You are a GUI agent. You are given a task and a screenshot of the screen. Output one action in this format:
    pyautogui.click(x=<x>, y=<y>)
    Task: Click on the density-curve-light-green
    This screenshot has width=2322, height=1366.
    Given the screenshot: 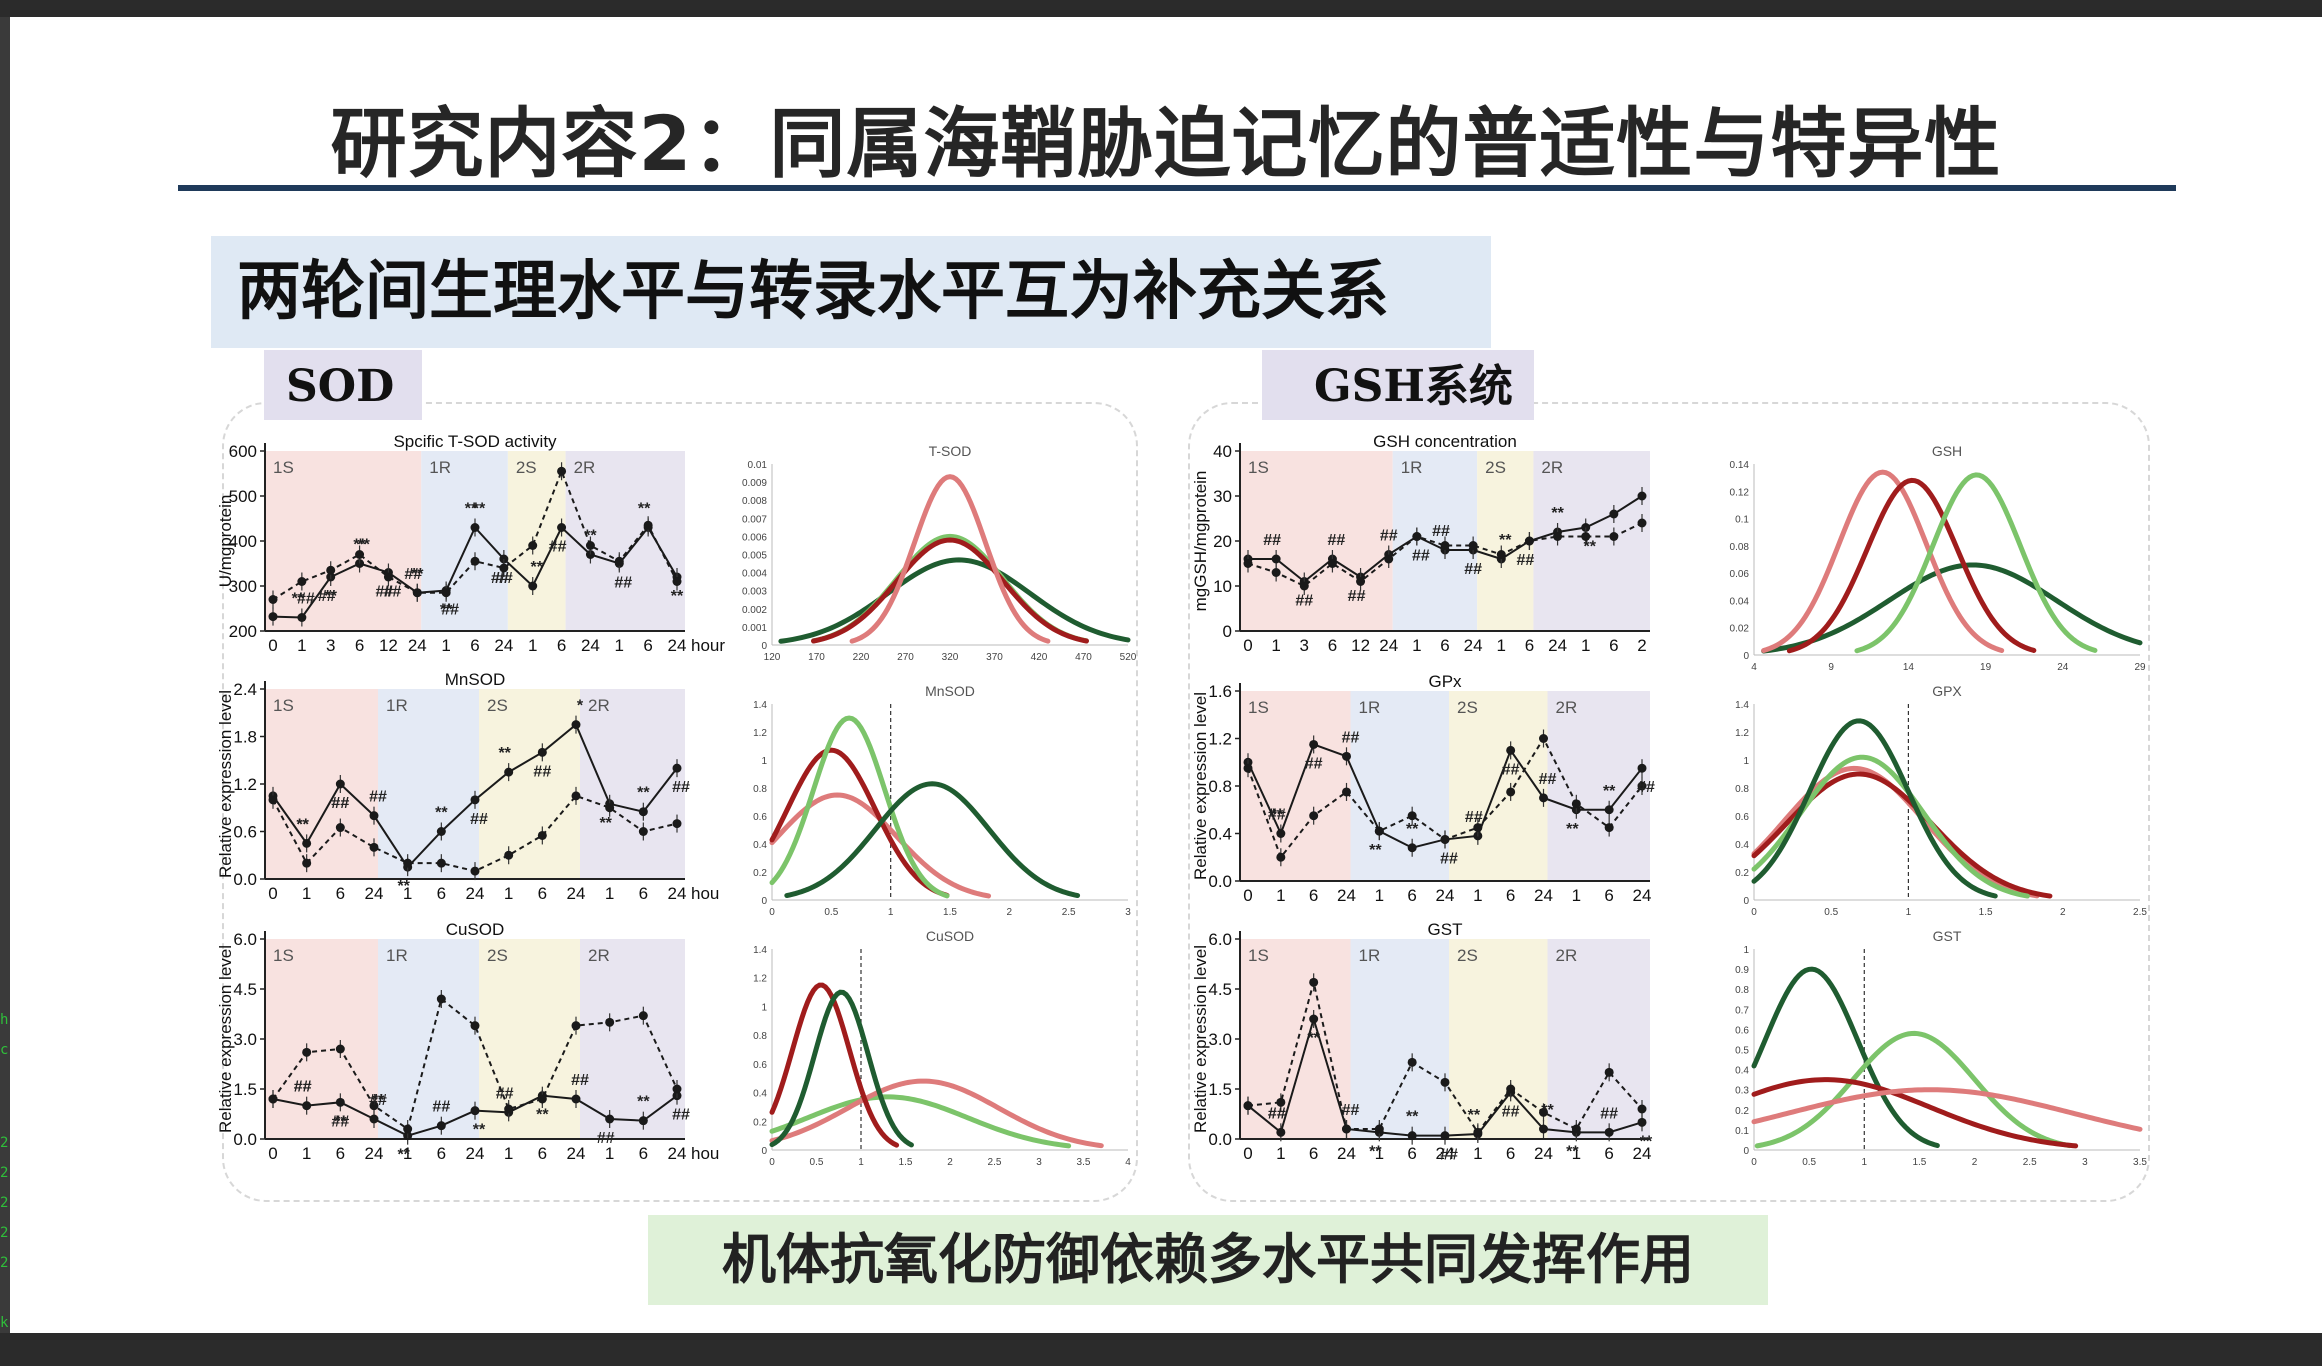 What is the action you would take?
    pyautogui.click(x=859, y=807)
    